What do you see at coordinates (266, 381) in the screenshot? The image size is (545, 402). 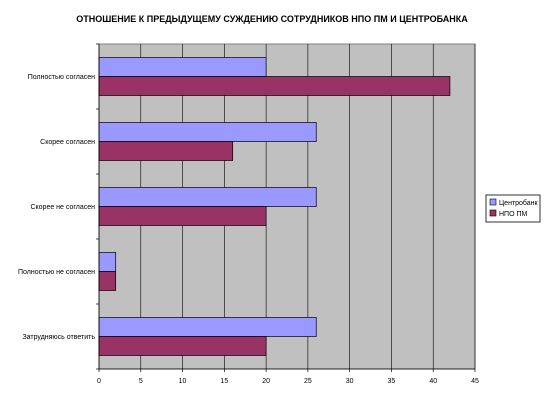 I see `x-tick-label: 20` at bounding box center [266, 381].